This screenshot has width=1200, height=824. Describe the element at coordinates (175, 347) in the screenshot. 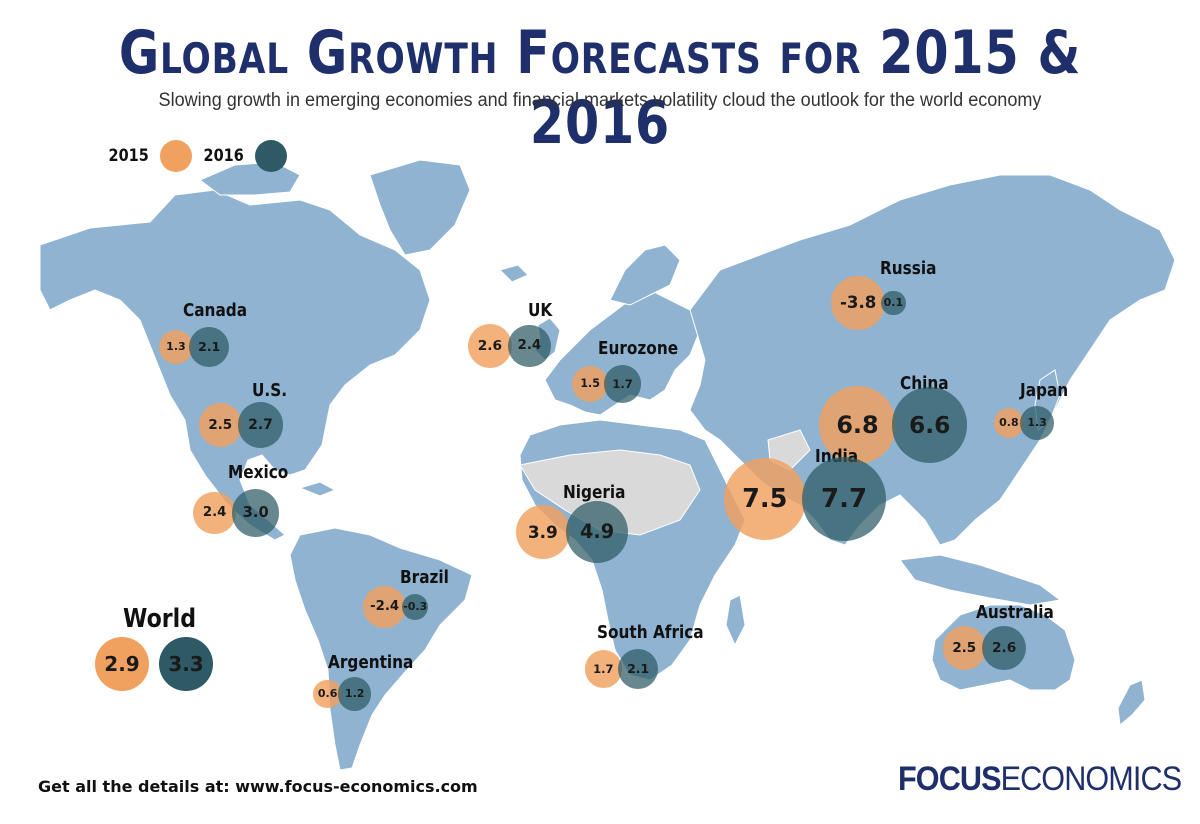

I see `bubble-2015-canada: 1.3` at that location.